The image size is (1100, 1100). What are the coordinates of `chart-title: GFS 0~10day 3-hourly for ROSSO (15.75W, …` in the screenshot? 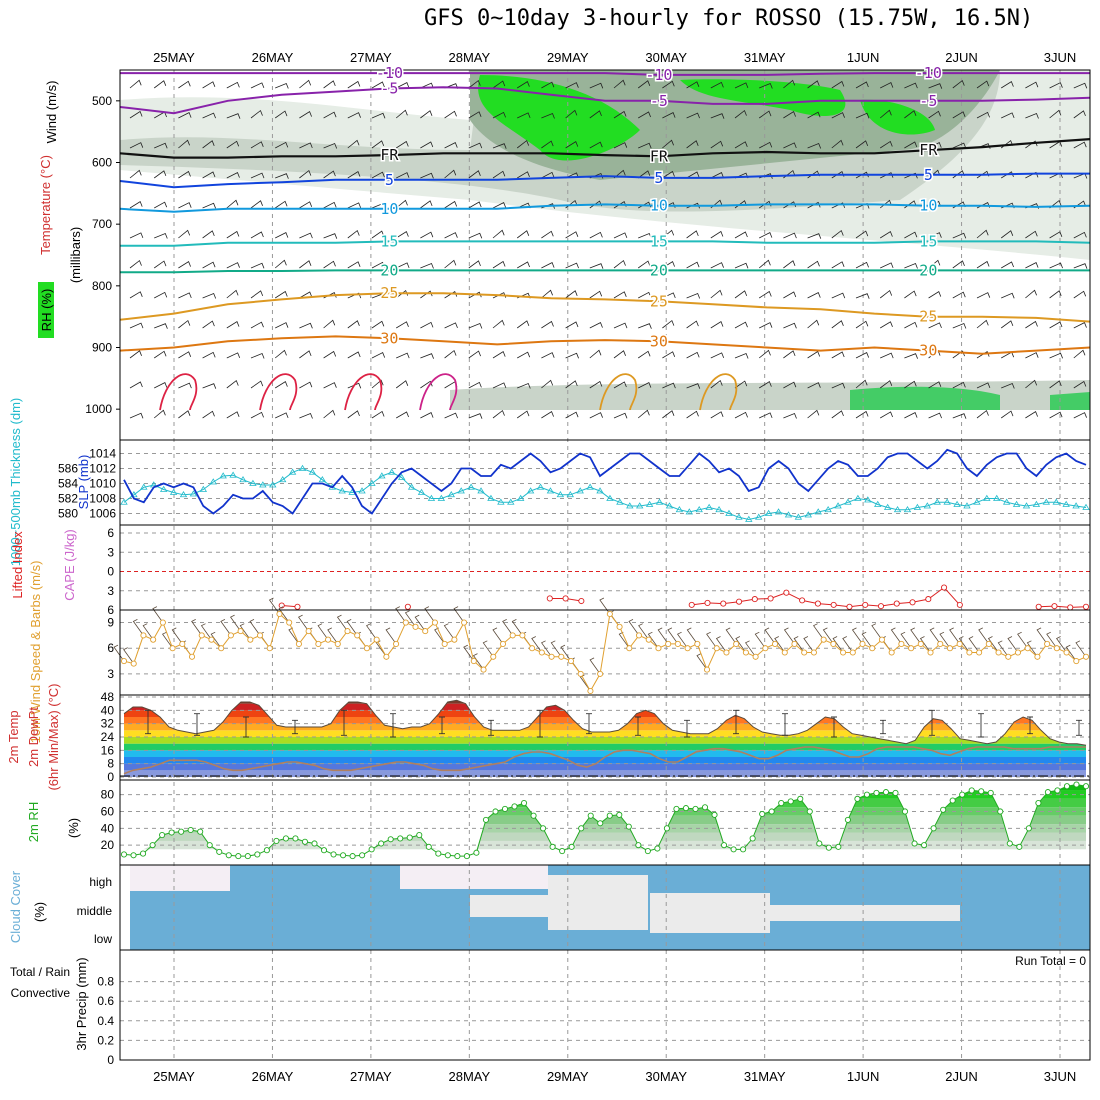 It's located at (729, 18).